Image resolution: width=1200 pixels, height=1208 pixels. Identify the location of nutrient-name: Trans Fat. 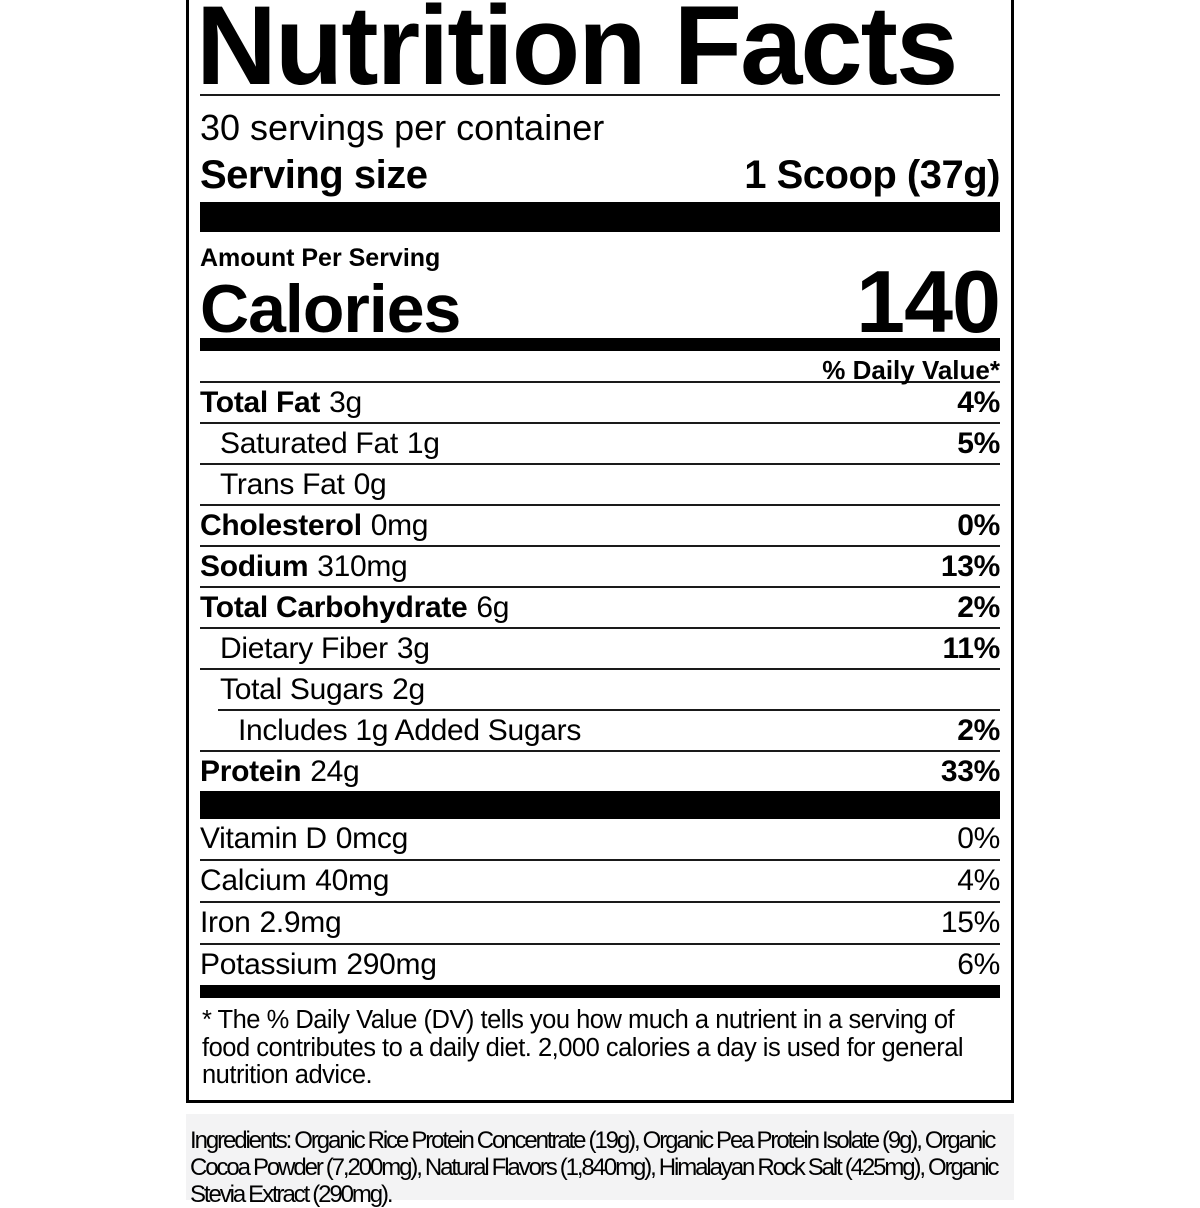
(282, 484).